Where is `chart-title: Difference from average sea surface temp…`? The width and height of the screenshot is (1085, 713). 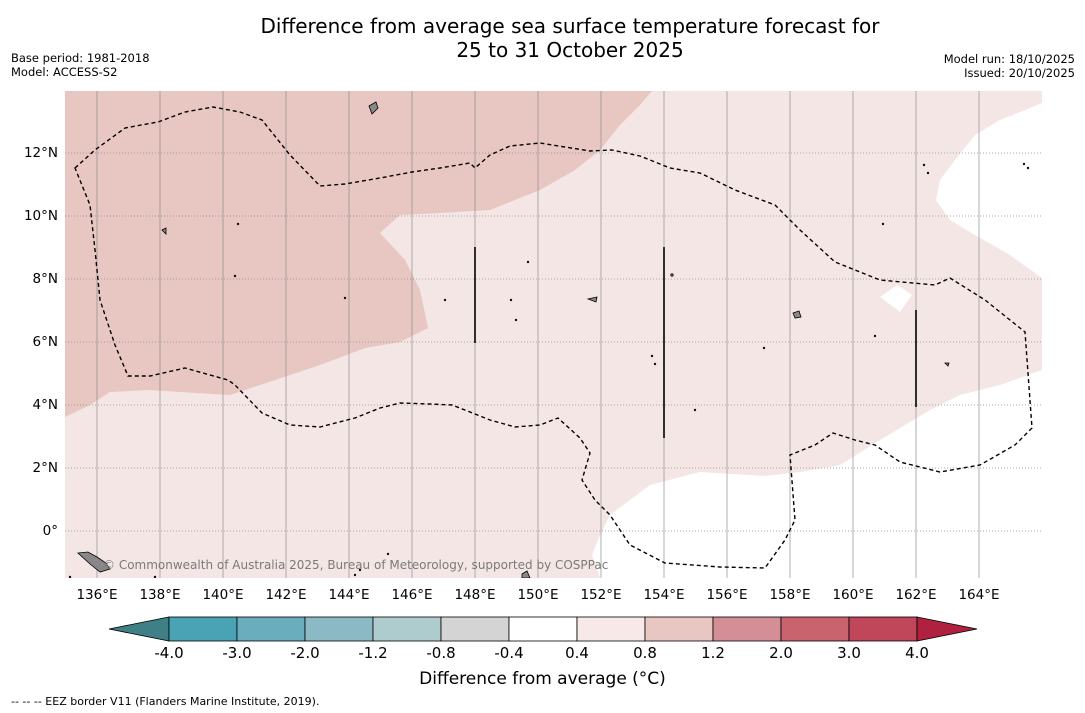
chart-title: Difference from average sea surface temp… is located at coordinates (542, 38).